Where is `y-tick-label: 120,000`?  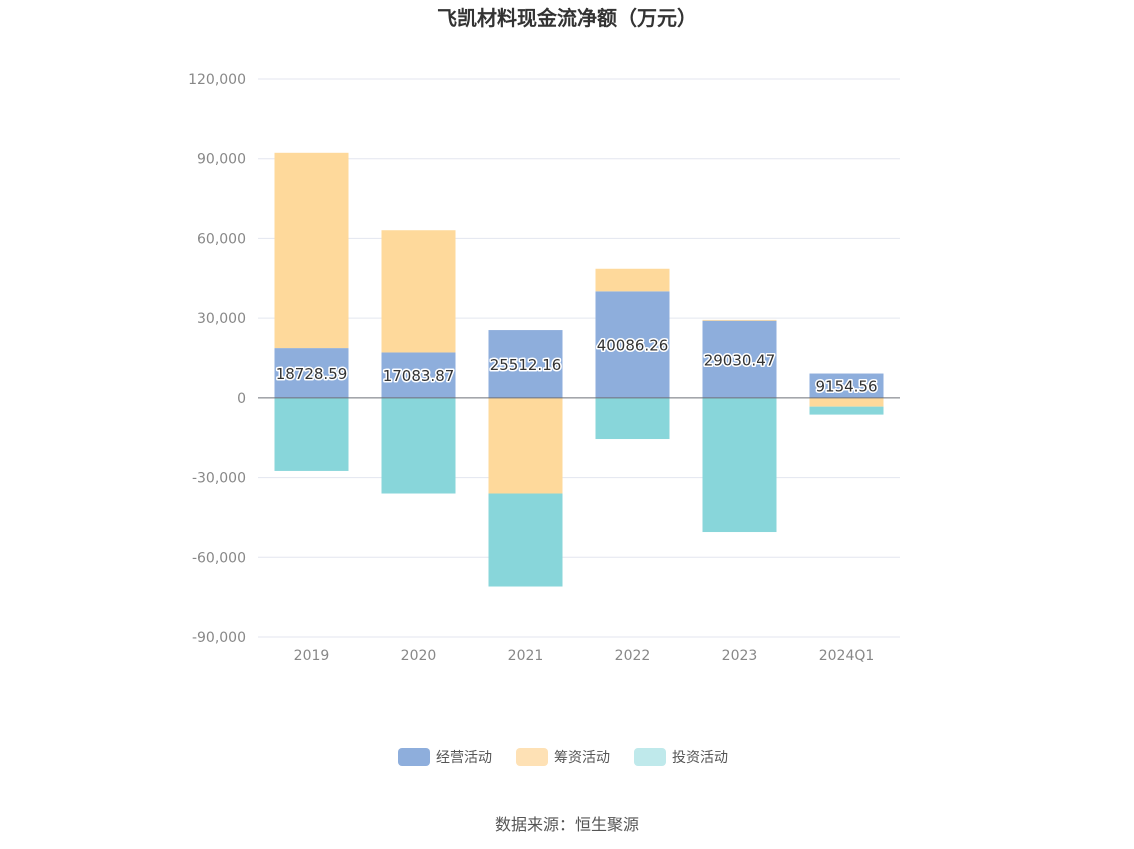 y-tick-label: 120,000 is located at coordinates (217, 80).